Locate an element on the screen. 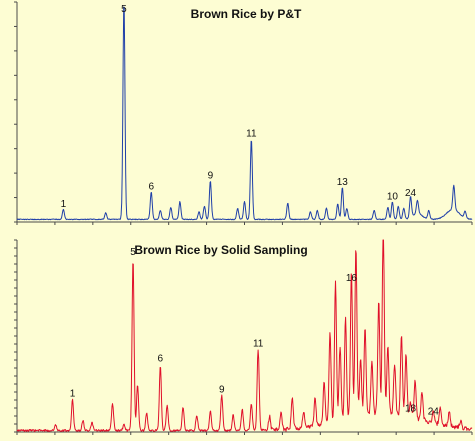 The height and width of the screenshot is (441, 475). chart-title-solid-sampling: Brown Rice by Solid Sampling is located at coordinates (220, 250).